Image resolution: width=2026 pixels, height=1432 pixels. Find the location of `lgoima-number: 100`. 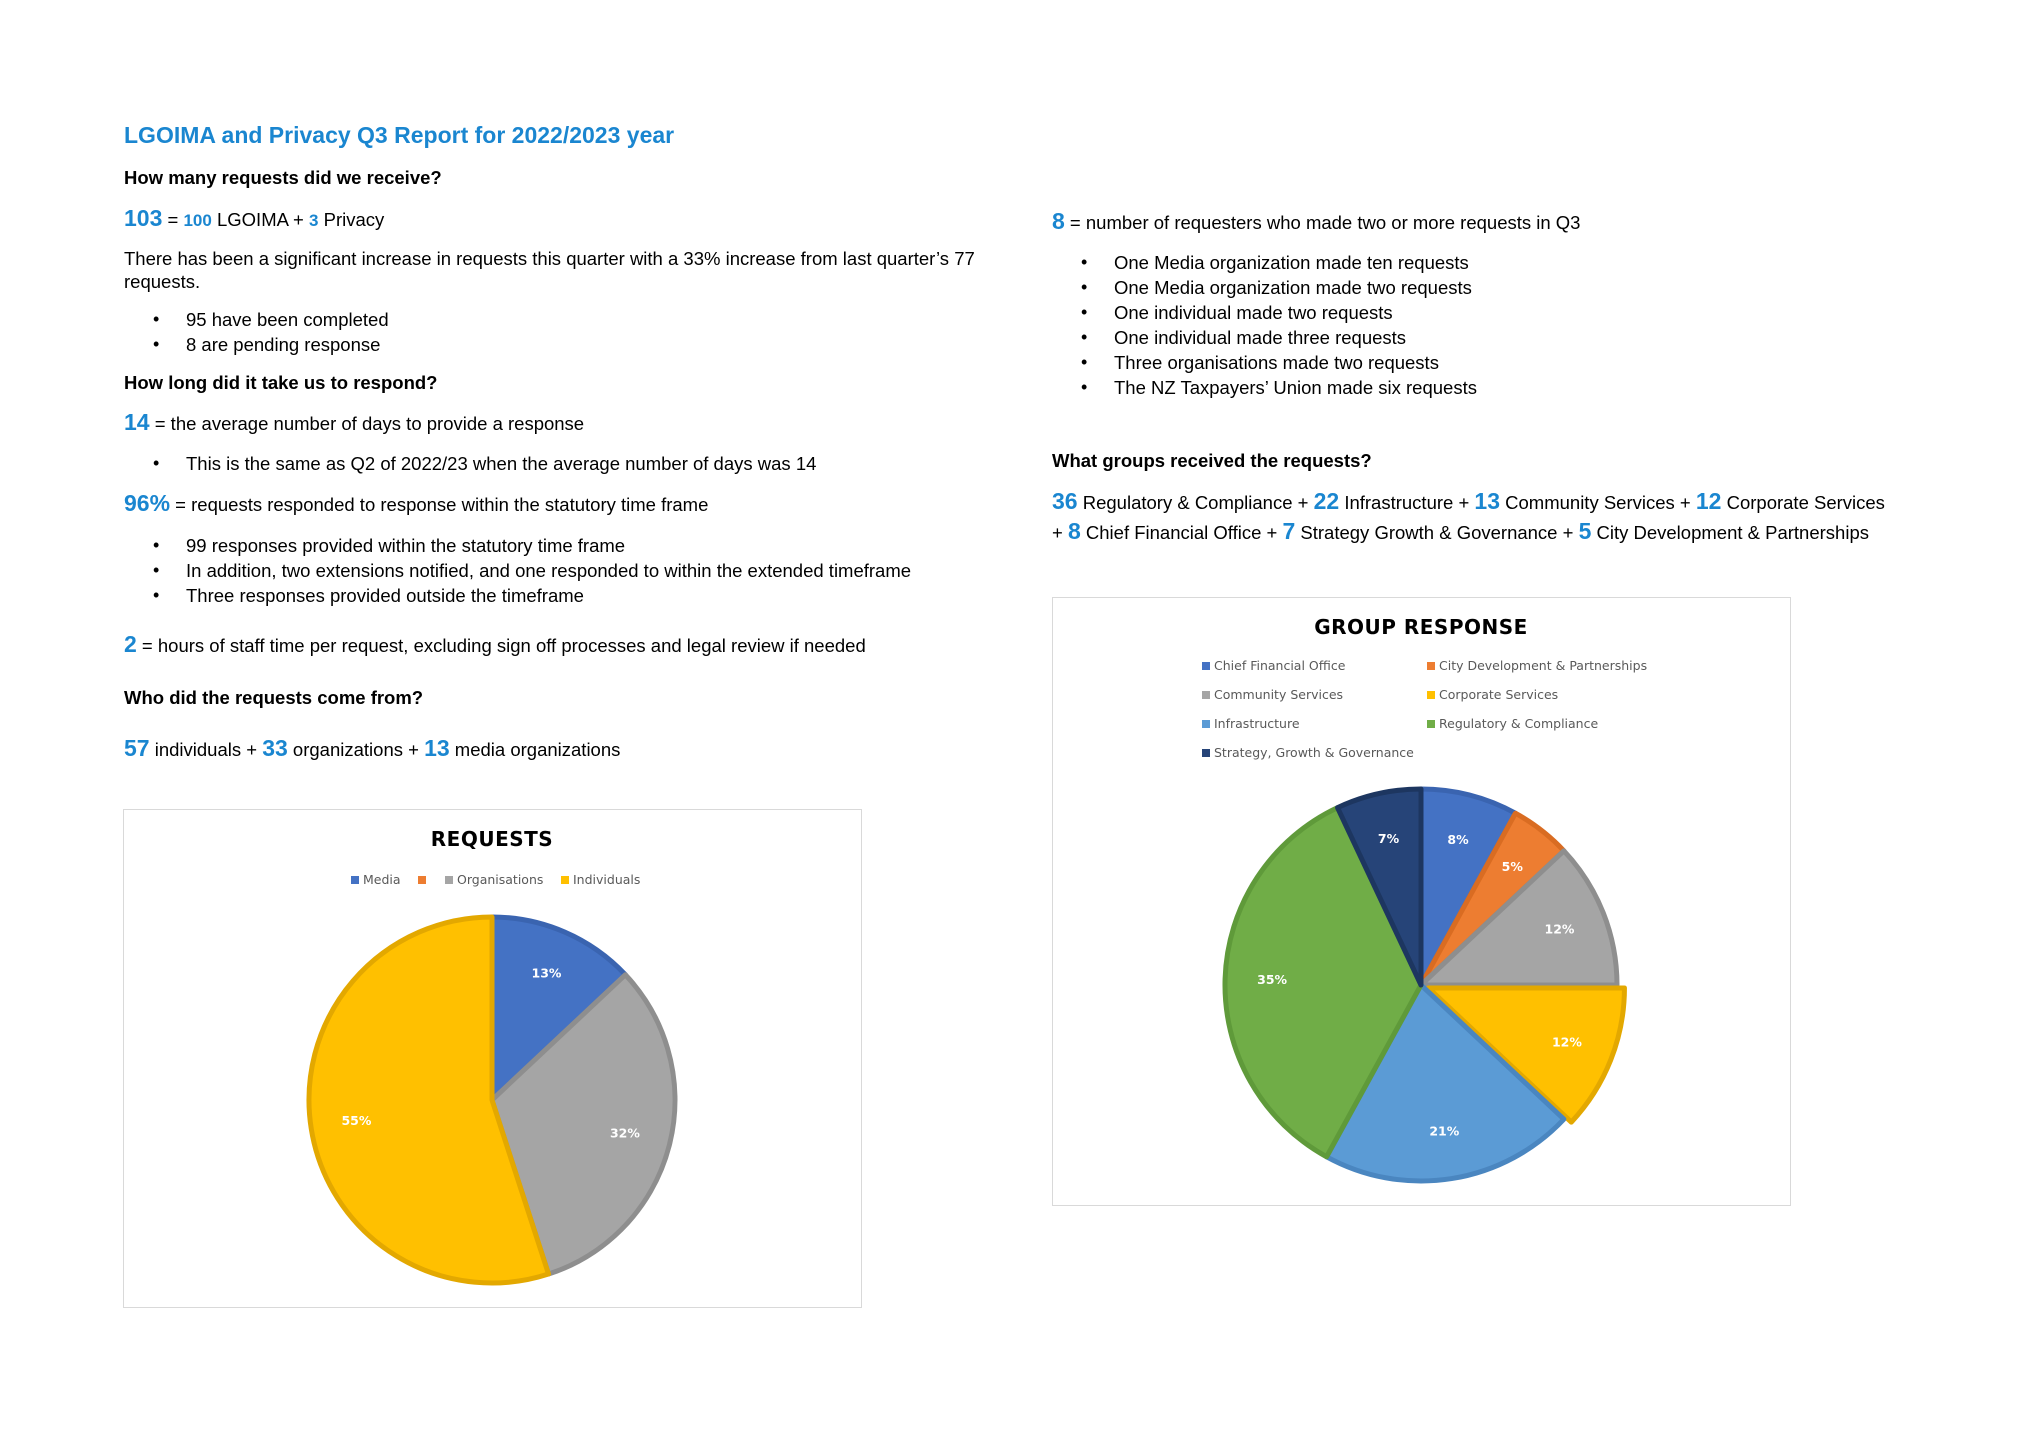

lgoima-number: 100 is located at coordinates (197, 220).